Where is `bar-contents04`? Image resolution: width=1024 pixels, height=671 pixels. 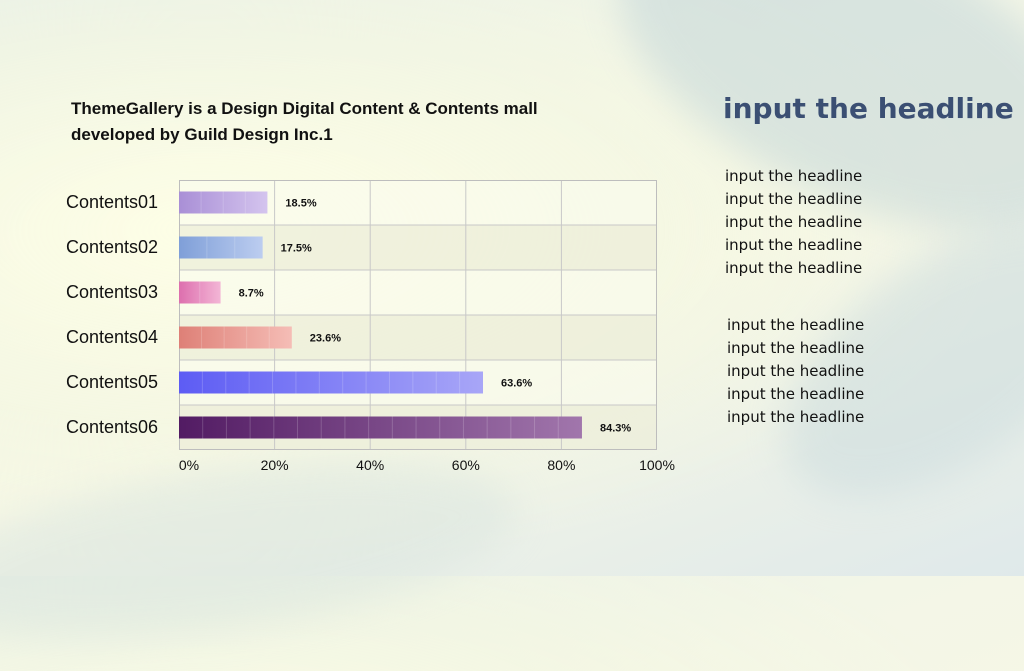 bar-contents04 is located at coordinates (235, 337).